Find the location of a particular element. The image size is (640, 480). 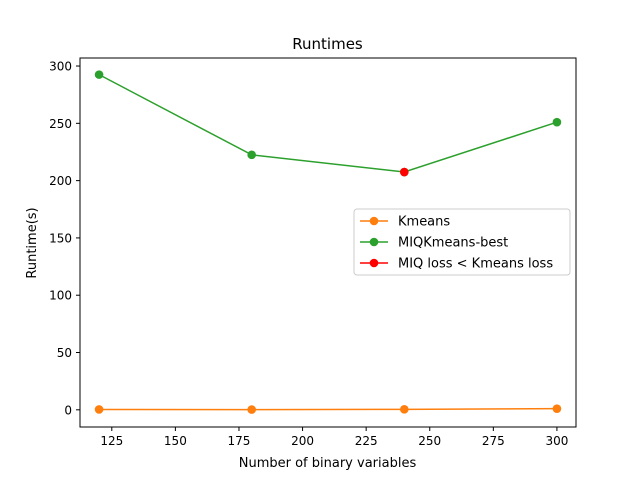

x-tick-label: 300 is located at coordinates (556, 441).